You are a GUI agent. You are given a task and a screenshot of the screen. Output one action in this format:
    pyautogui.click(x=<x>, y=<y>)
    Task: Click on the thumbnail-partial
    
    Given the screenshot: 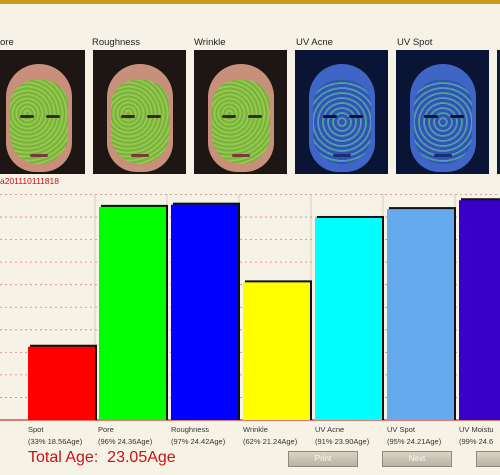 What is the action you would take?
    pyautogui.click(x=498, y=112)
    